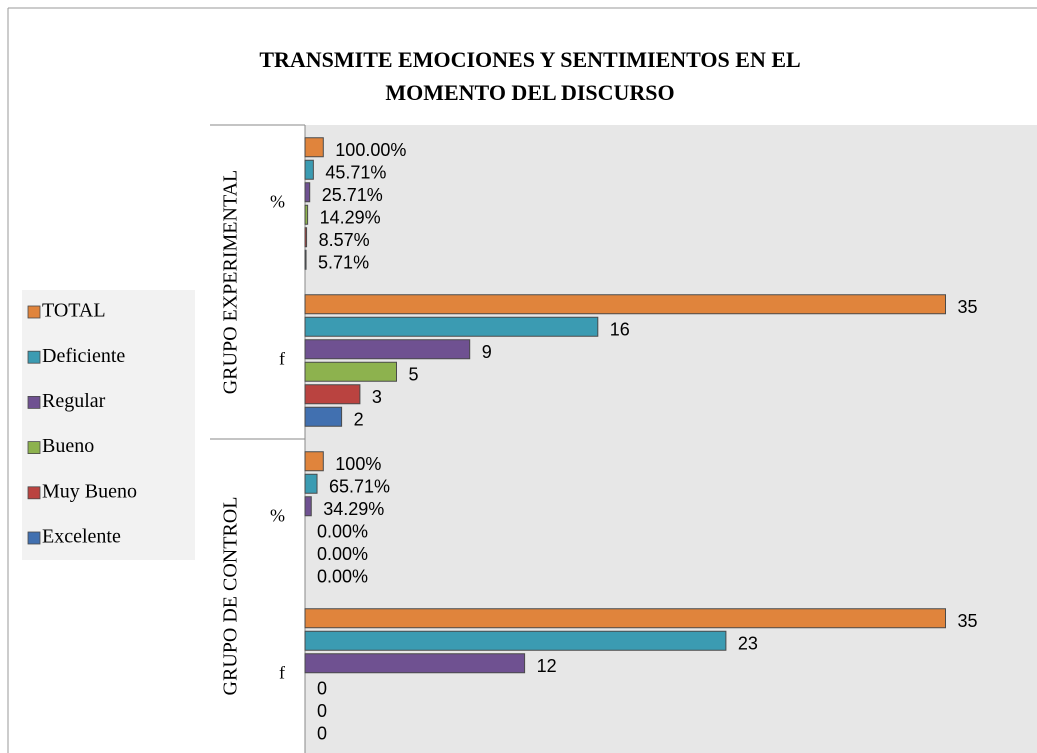 This screenshot has width=1037, height=753. Describe the element at coordinates (359, 420) in the screenshot. I see `value-label: 2` at that location.